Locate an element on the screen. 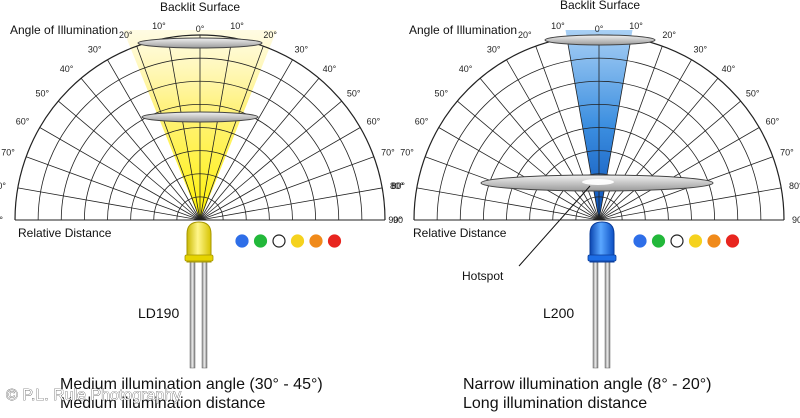  hotspot-label: Hotspot is located at coordinates (483, 276).